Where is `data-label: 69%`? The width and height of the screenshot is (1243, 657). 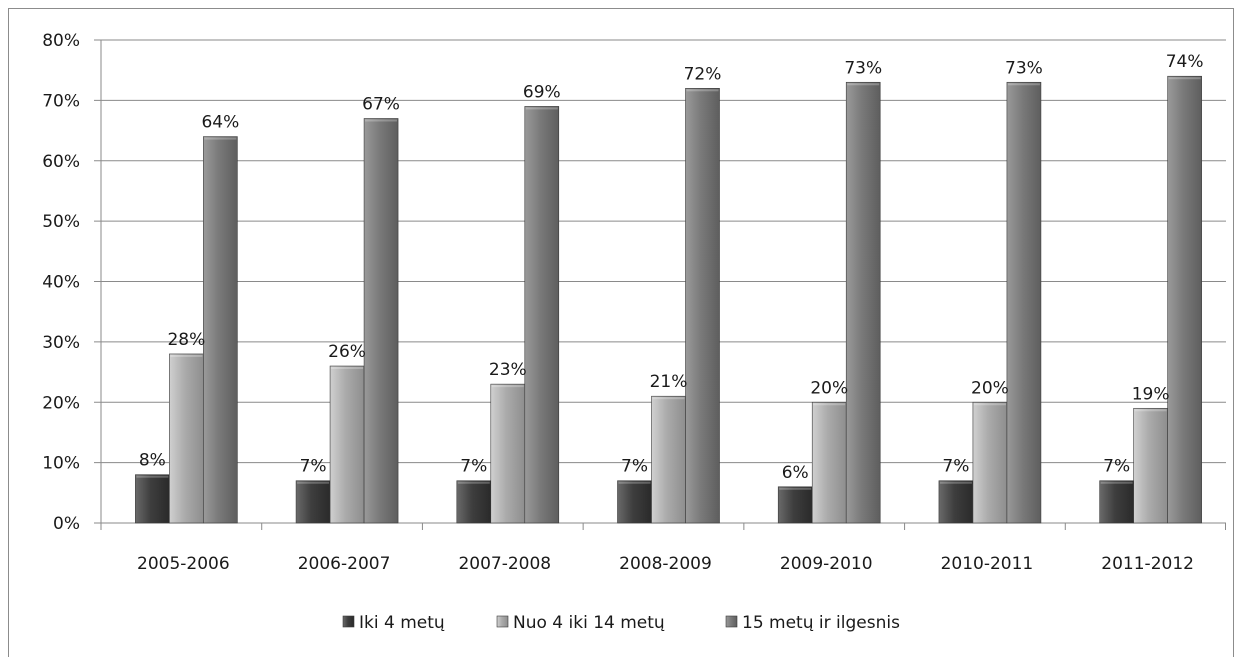
data-label: 69% is located at coordinates (542, 92).